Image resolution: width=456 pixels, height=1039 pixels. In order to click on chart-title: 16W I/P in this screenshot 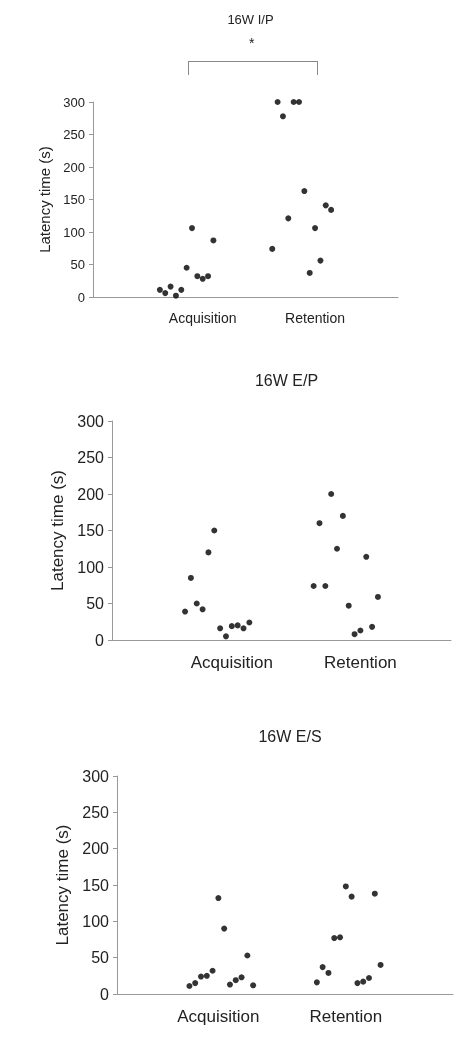, I will do `click(250, 19)`.